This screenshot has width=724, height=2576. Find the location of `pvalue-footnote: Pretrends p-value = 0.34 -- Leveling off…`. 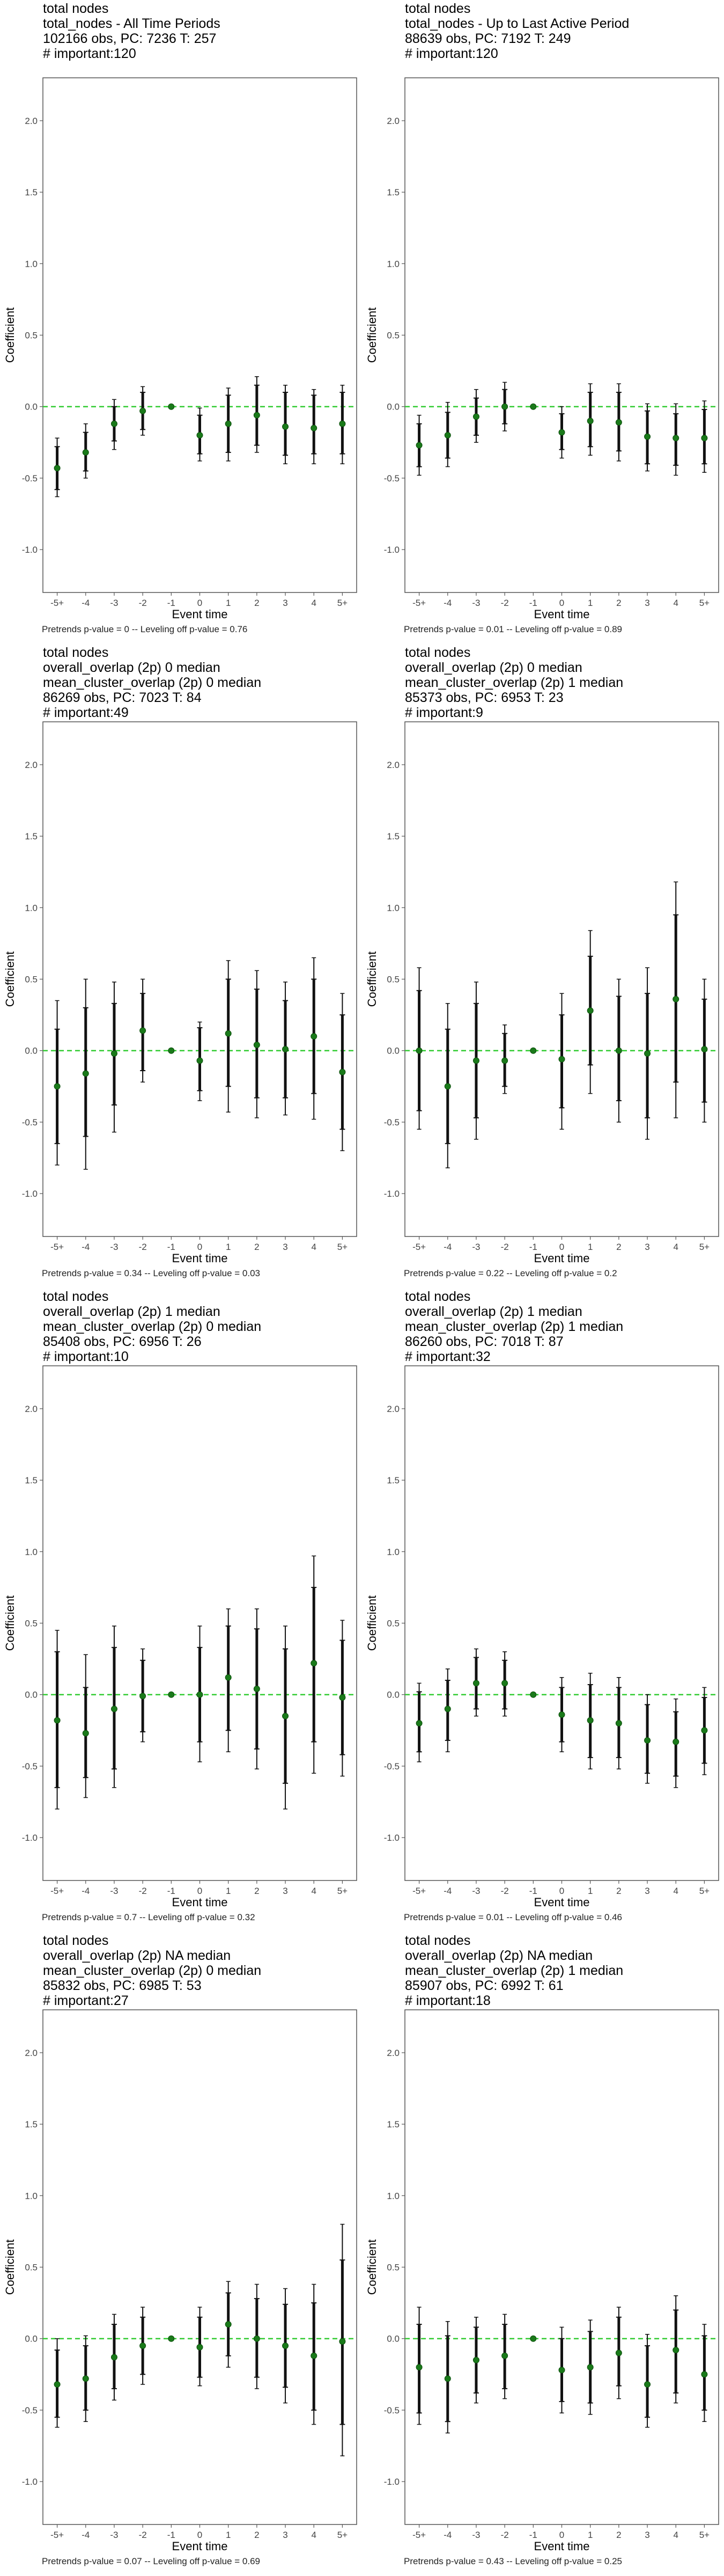

pvalue-footnote: Pretrends p-value = 0.34 -- Leveling off… is located at coordinates (151, 1273).